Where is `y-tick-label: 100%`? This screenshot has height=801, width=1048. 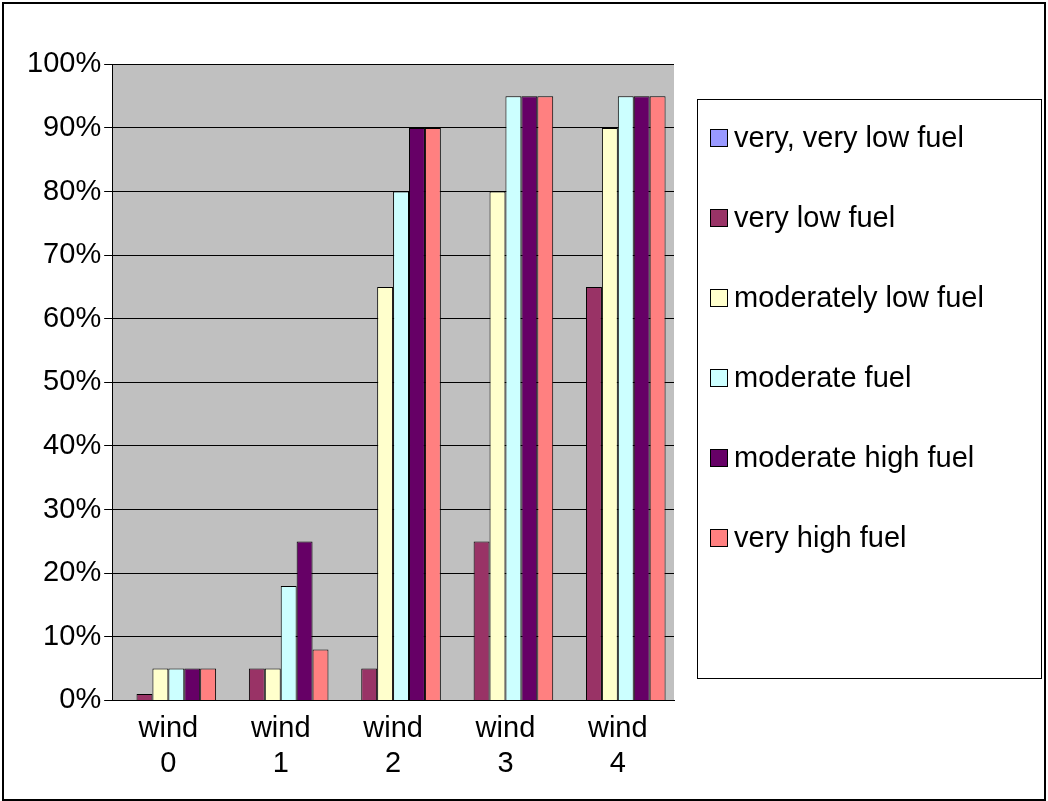 y-tick-label: 100% is located at coordinates (64, 62).